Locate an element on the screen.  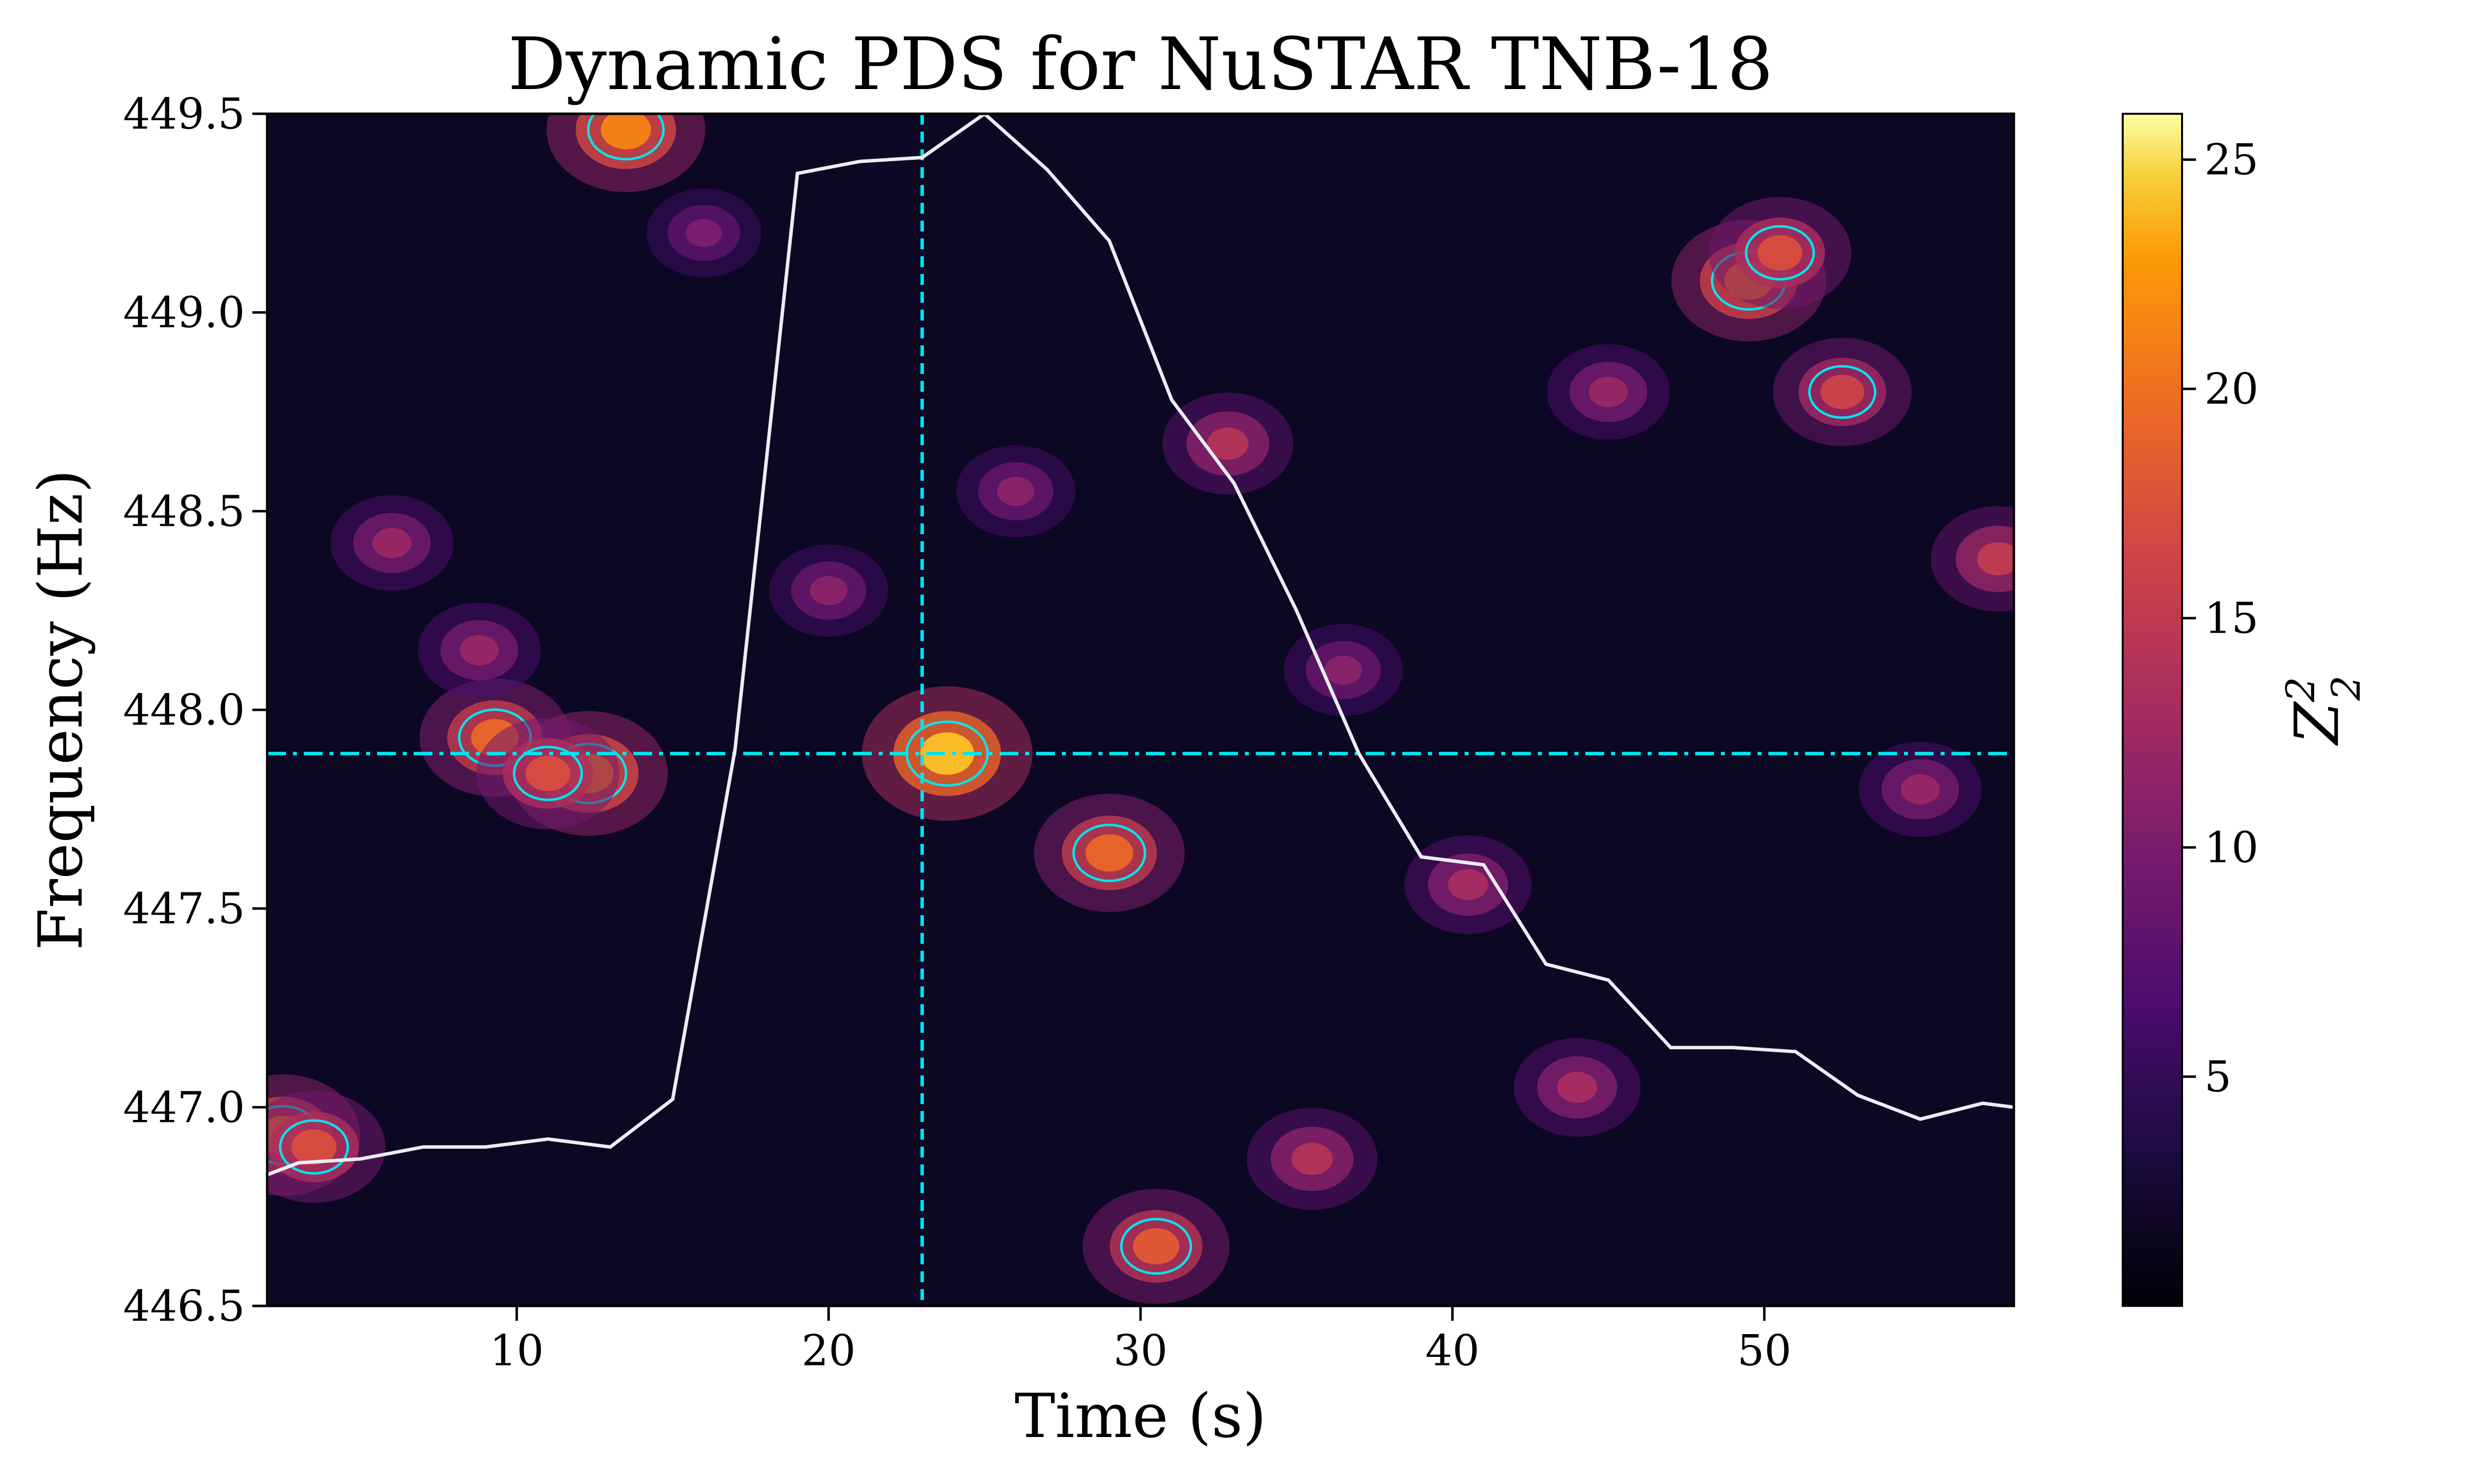
colorbar-tick-label: 15 is located at coordinates (2231, 619).